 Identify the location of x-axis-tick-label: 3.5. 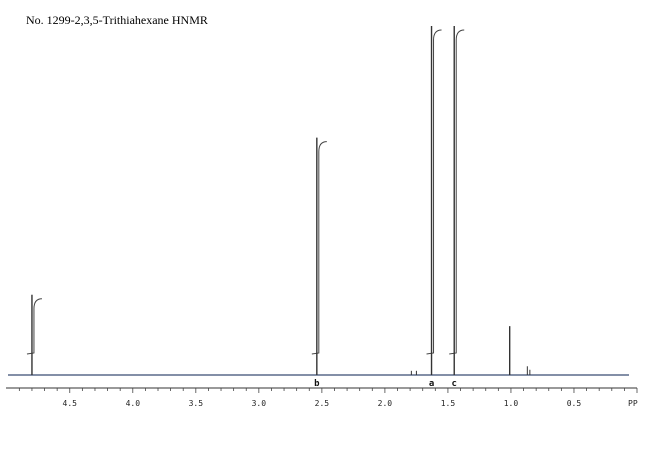
(196, 403).